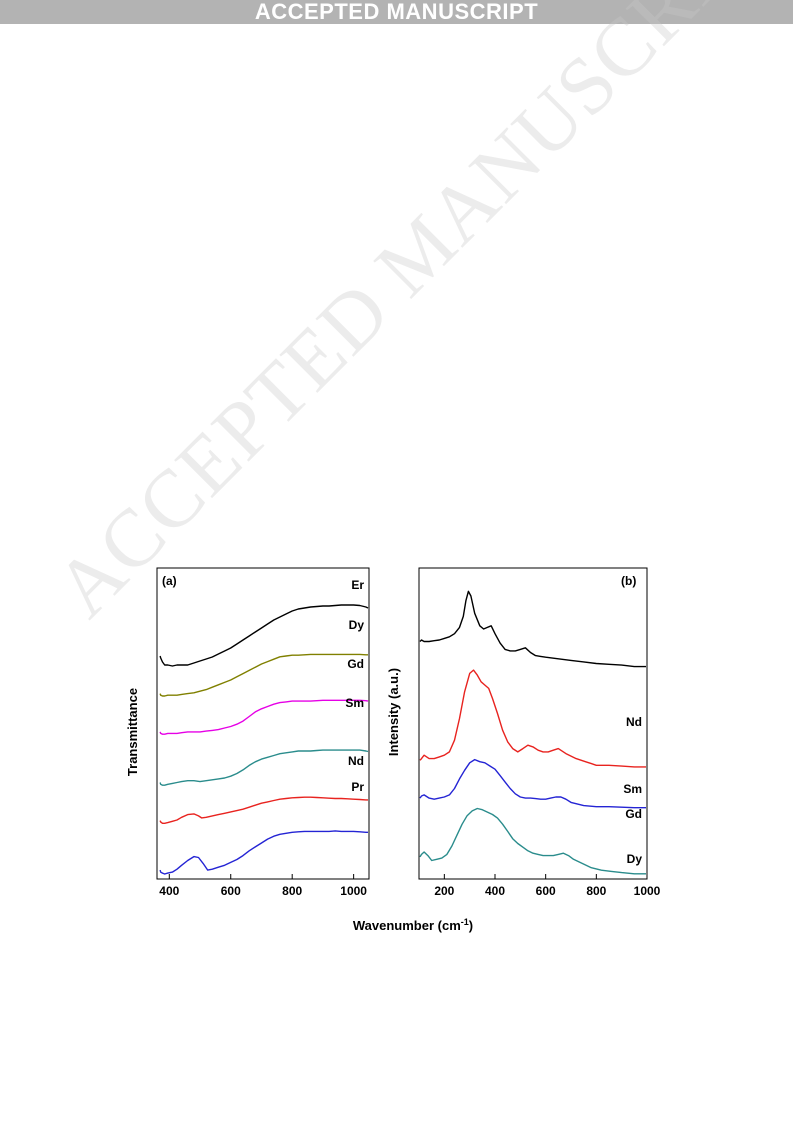  What do you see at coordinates (647, 891) in the screenshot?
I see `panel-b-xtick-label: 1000` at bounding box center [647, 891].